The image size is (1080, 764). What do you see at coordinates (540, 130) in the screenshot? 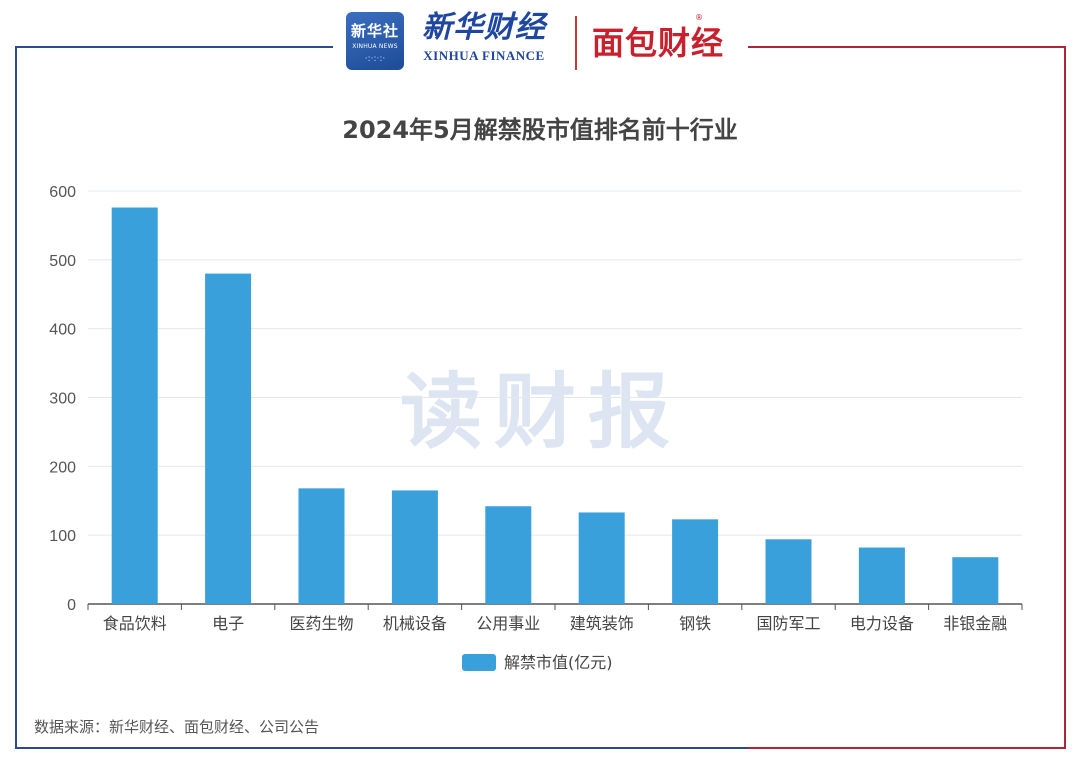
I see `chart-title: 2024年5月解禁股市值排名前十行业` at bounding box center [540, 130].